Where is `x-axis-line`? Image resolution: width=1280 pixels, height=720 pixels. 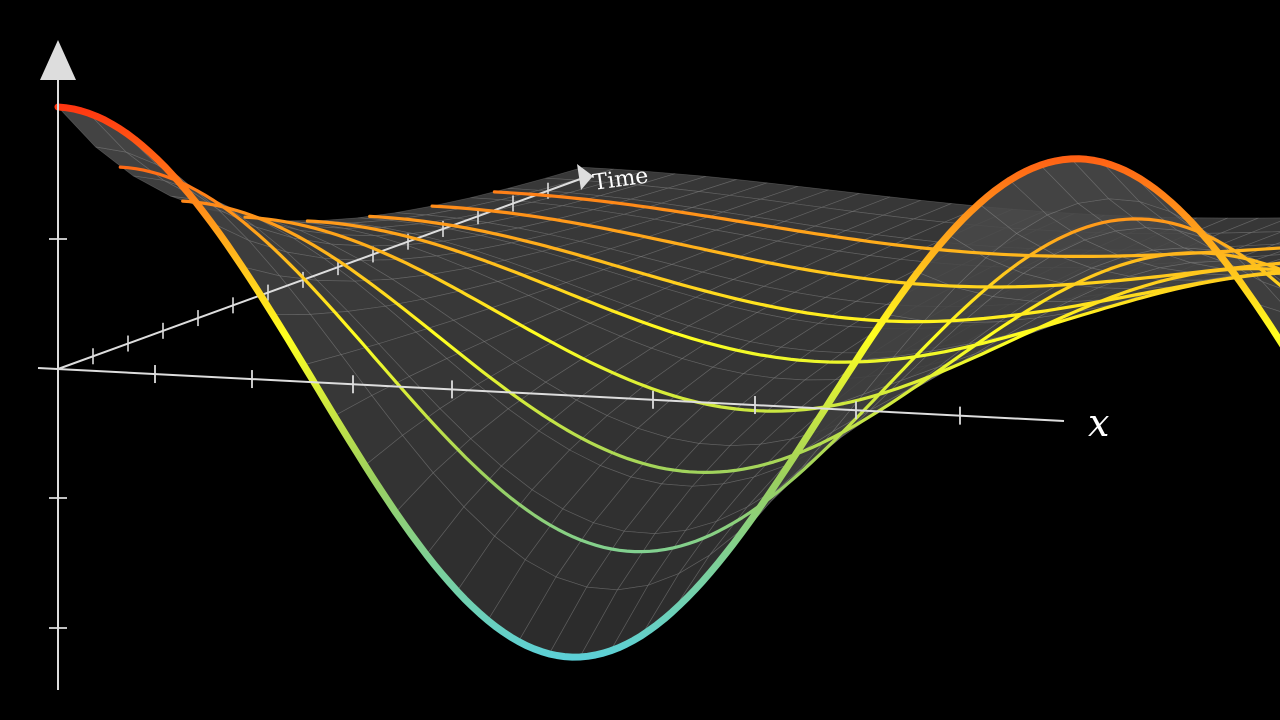 x-axis-line is located at coordinates (551, 394).